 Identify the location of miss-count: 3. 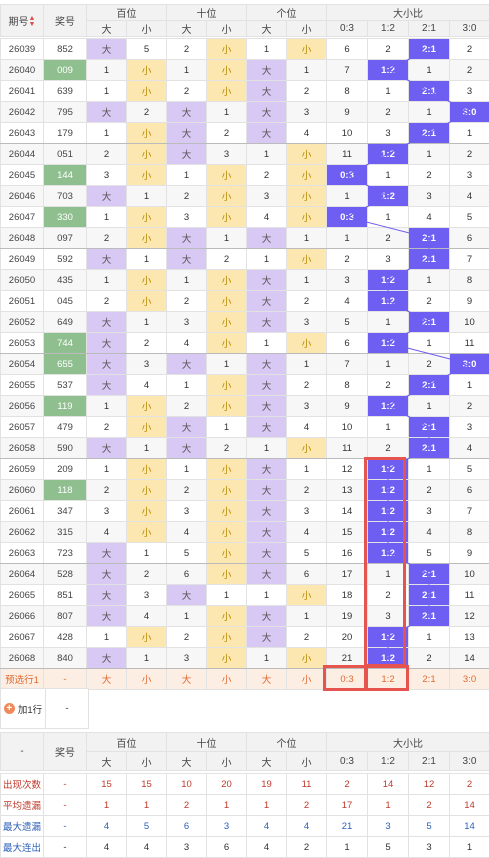
(186, 658).